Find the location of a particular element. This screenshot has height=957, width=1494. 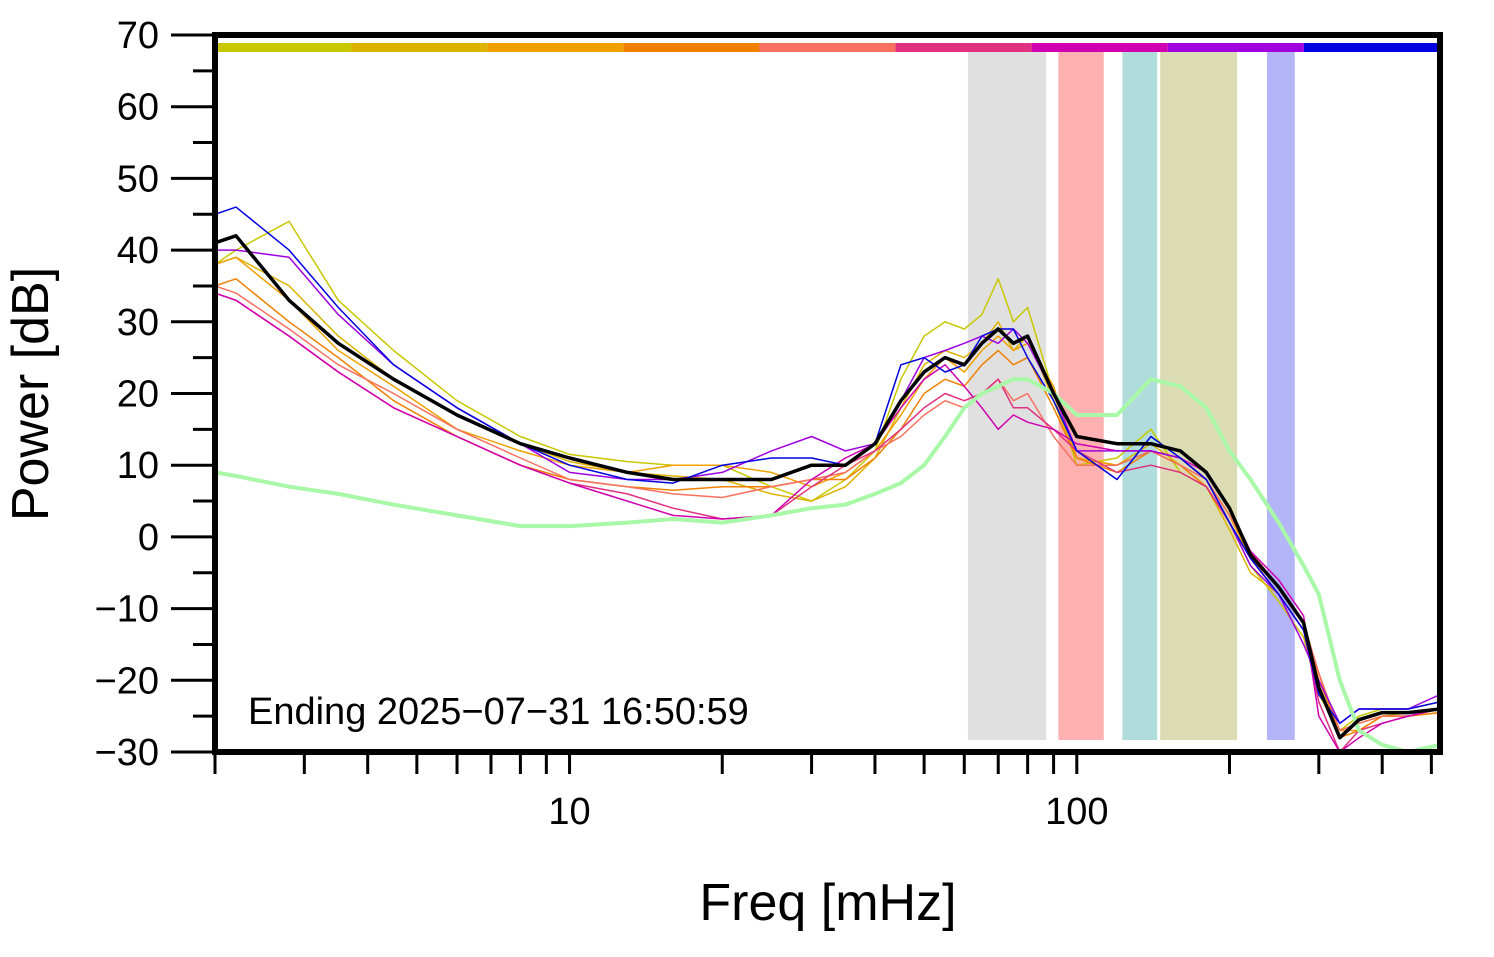

y-tick-label: 40 is located at coordinates (138, 251).